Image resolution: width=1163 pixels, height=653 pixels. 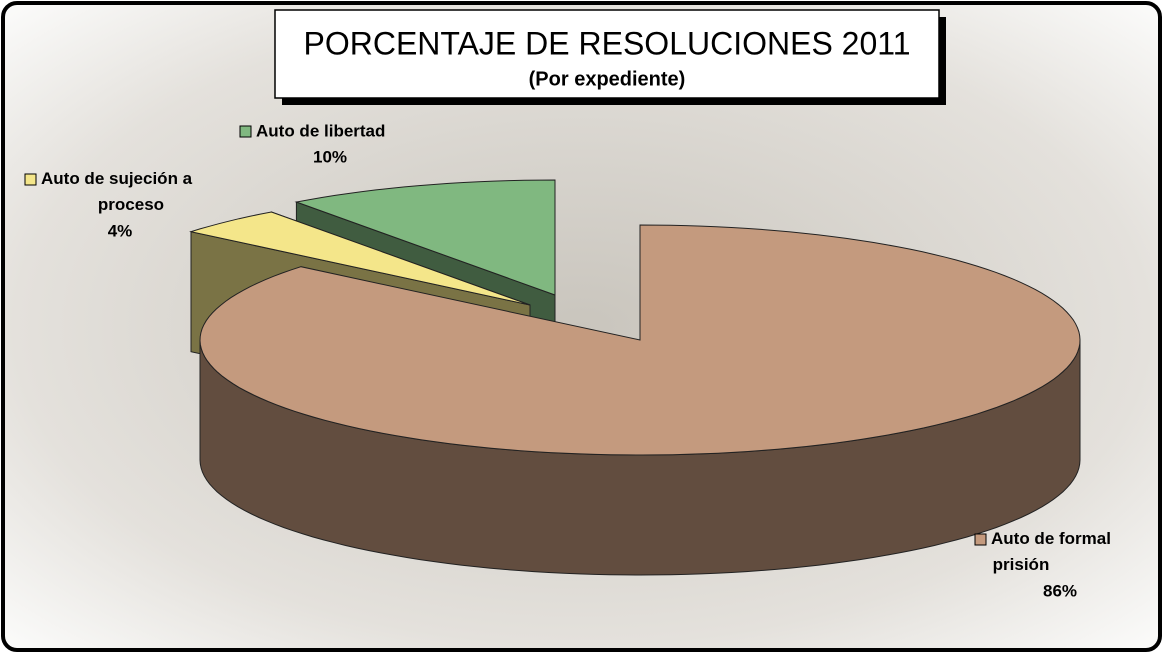 What do you see at coordinates (120, 230) in the screenshot?
I see `data-label-value: 4%` at bounding box center [120, 230].